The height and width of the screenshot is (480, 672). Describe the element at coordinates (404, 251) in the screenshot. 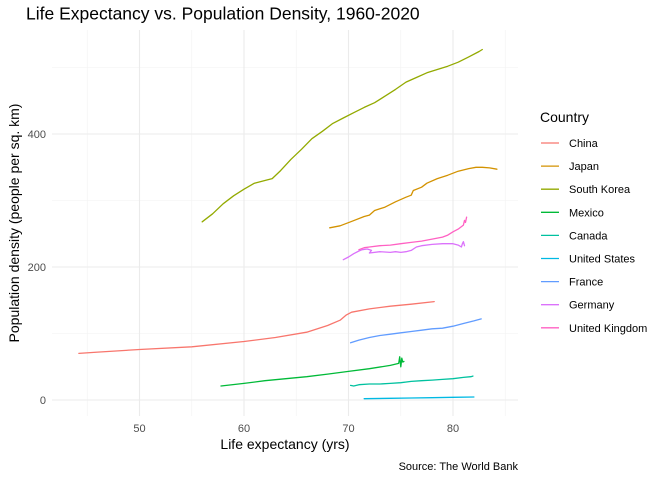

I see `series-line-germany` at that location.